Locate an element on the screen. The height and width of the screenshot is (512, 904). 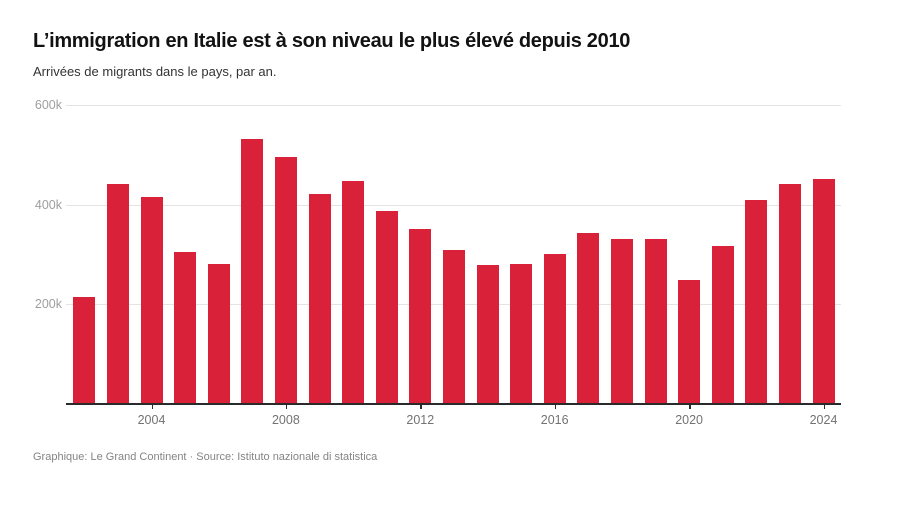
bar-2012 is located at coordinates (420, 316).